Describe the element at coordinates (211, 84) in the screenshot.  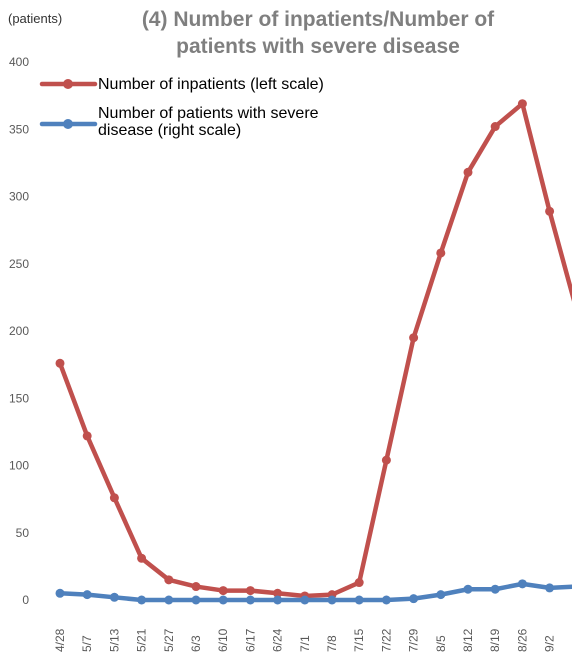
I see `legend-label-1: Number of inpatients (left scale)` at that location.